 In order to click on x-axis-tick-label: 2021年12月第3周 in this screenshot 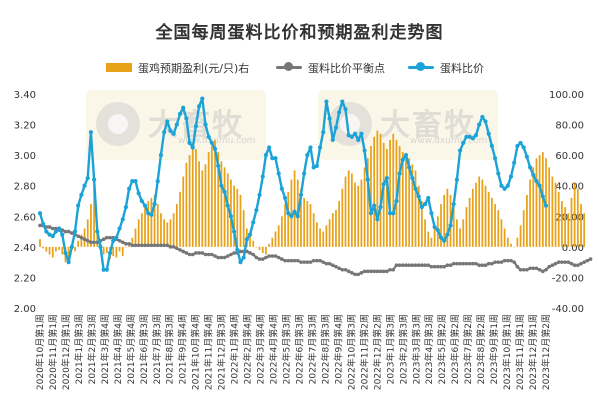, I will do `click(222, 352)`.